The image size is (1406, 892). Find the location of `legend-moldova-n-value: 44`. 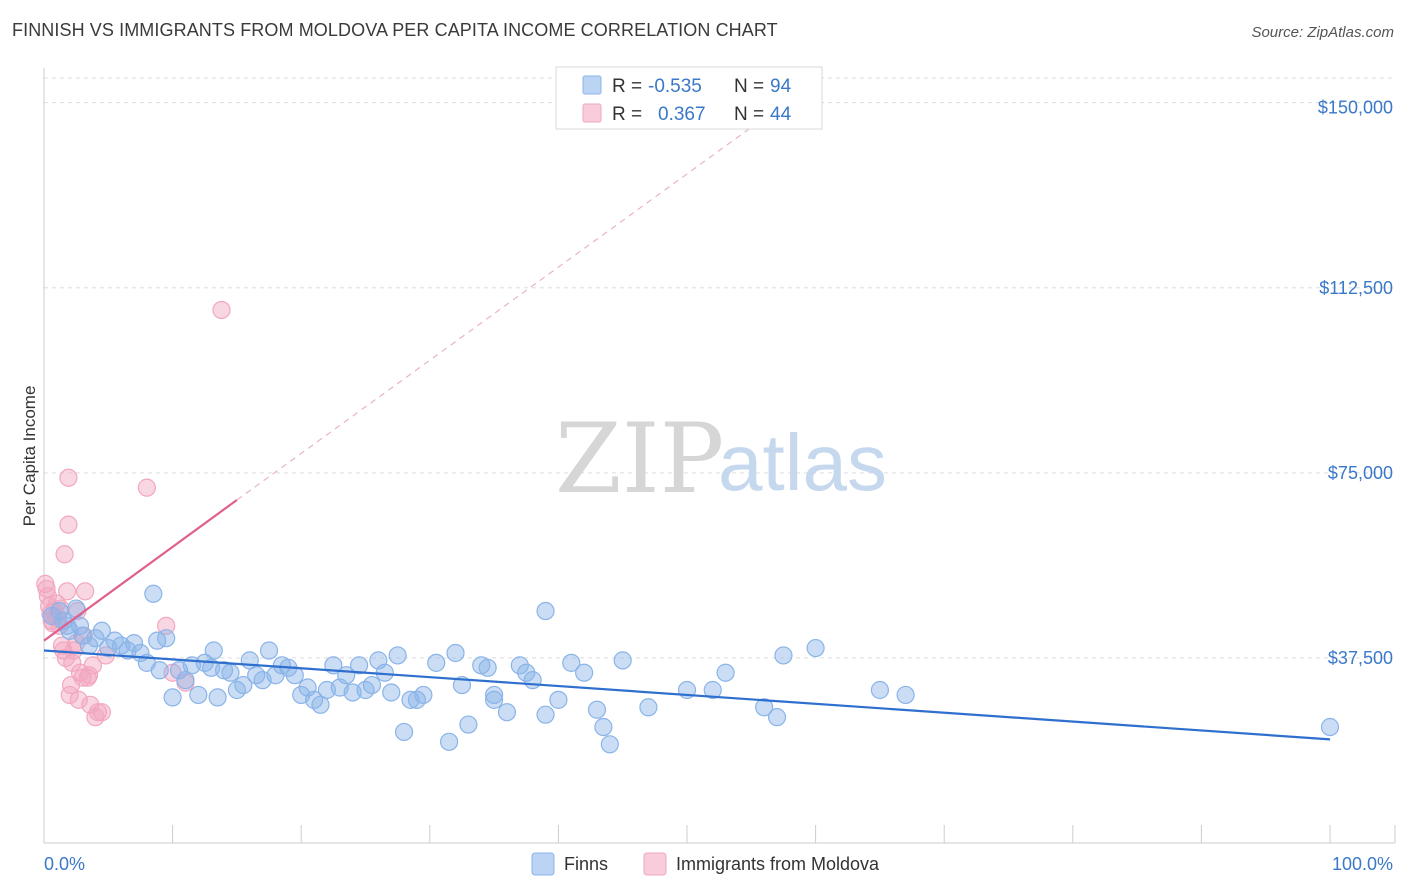

legend-moldova-n-value: 44 is located at coordinates (781, 114).